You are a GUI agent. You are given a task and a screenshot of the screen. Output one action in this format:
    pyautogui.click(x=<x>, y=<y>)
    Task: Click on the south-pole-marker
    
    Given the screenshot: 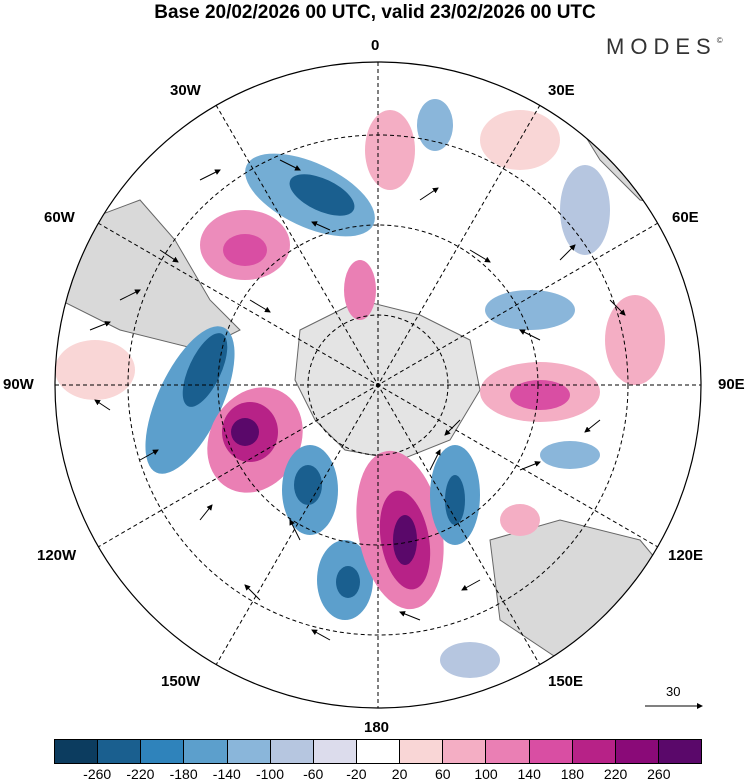 What is the action you would take?
    pyautogui.click(x=378, y=385)
    